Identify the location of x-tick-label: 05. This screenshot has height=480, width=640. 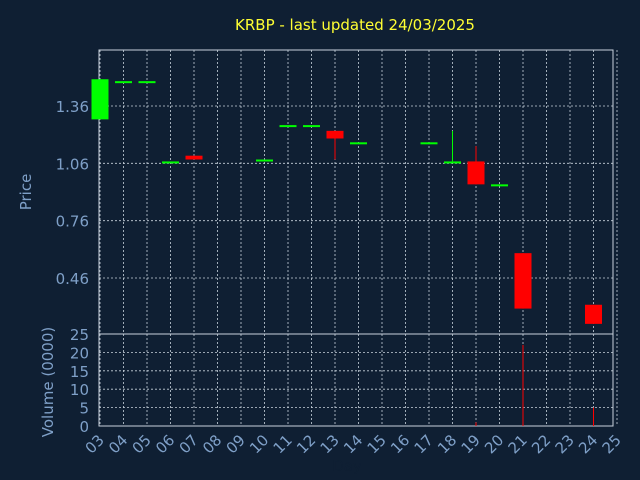
(142, 444).